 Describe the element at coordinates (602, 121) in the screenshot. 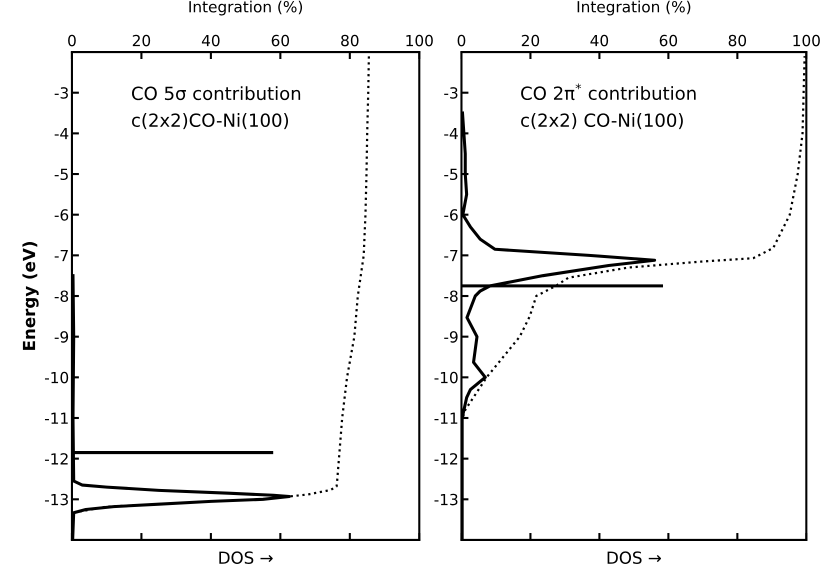

I see `annotation: c(2x2) CO-Ni(100)` at that location.